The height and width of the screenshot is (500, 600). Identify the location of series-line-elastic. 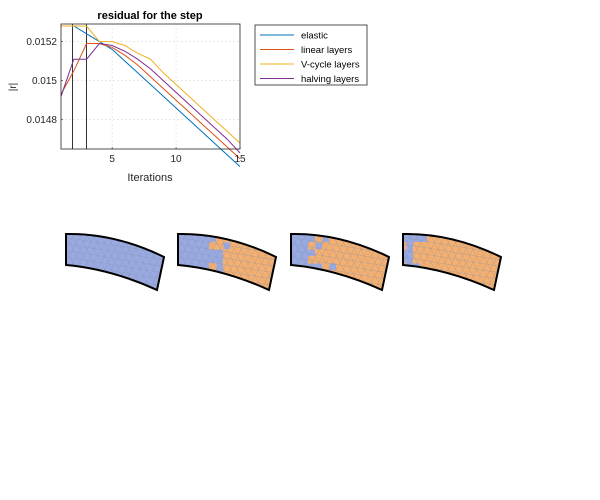
(151, 96).